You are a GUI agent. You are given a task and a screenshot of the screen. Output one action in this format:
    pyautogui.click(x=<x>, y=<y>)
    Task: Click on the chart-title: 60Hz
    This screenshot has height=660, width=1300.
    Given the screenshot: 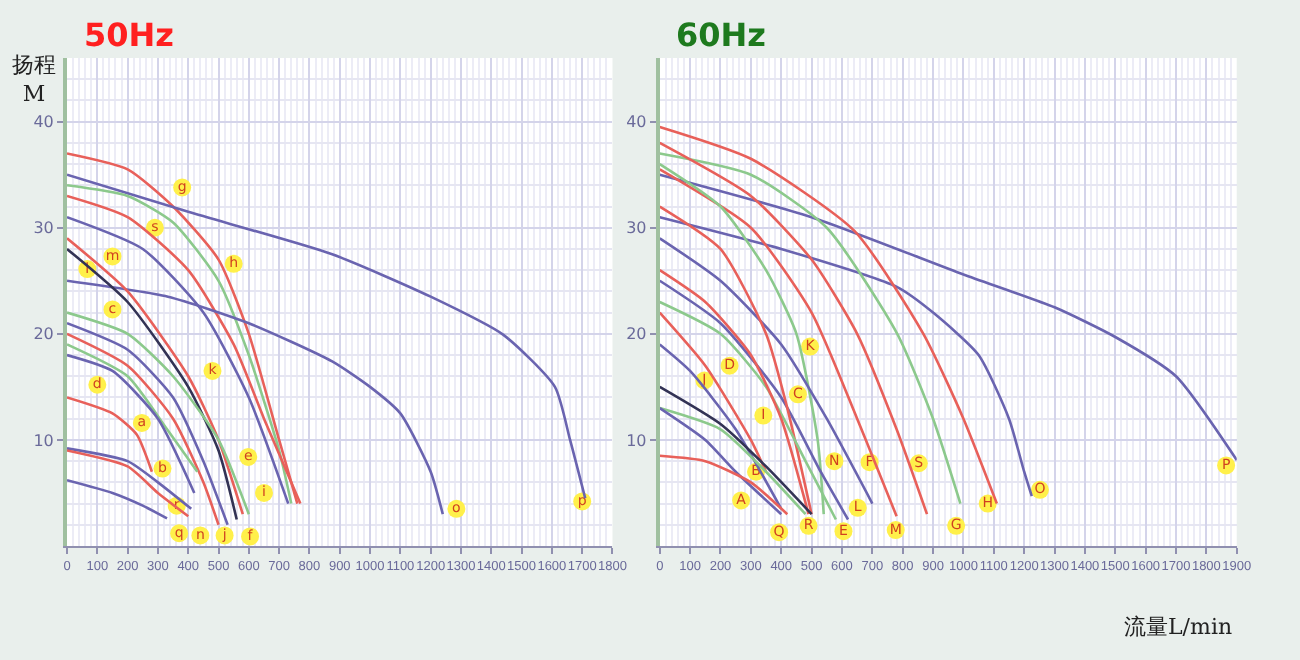 What is the action you would take?
    pyautogui.click(x=721, y=35)
    